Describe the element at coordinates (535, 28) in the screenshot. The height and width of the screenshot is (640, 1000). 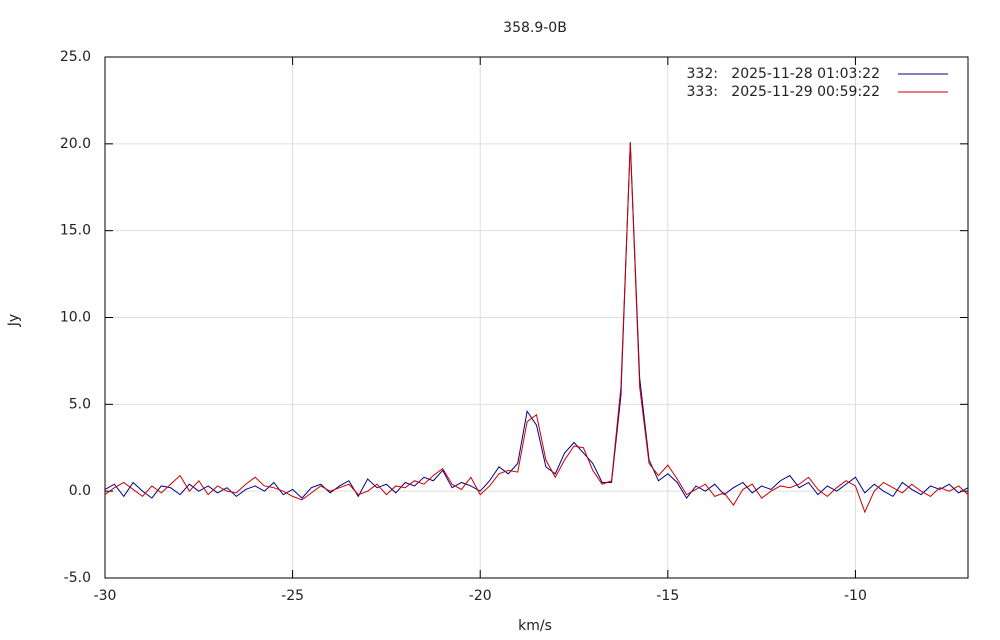
I see `chart-title: 358.9-0B` at that location.